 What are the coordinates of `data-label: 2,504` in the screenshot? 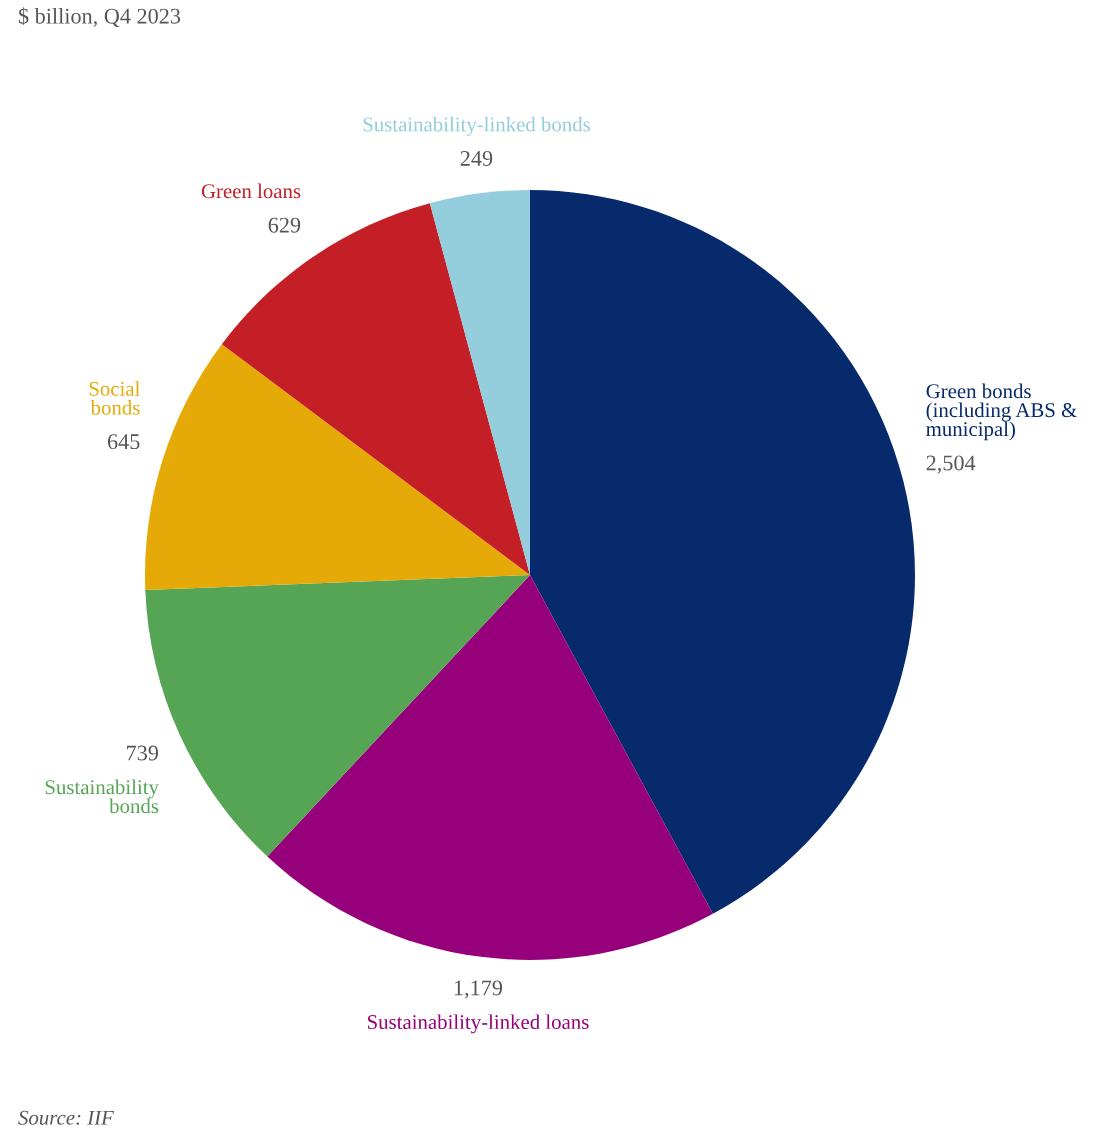 It's located at (951, 464).